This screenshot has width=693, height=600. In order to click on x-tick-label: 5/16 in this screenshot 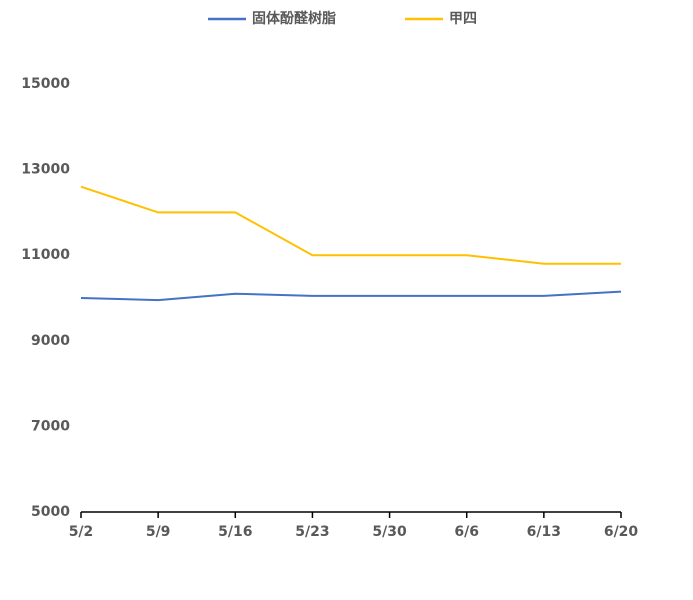, I will do `click(235, 532)`.